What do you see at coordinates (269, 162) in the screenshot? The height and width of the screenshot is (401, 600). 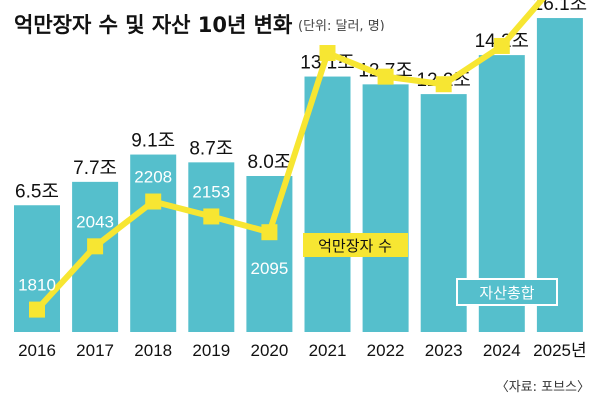 I see `asset-label: 8.0조` at bounding box center [269, 162].